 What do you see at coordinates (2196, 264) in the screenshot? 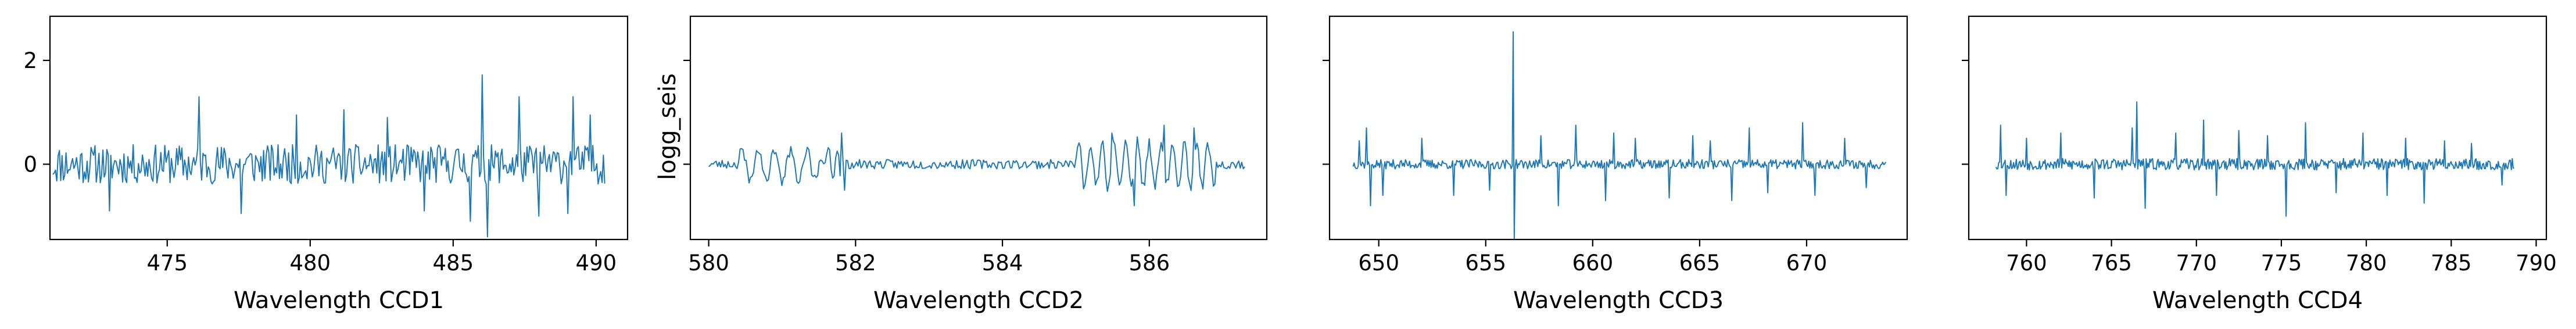
I see `x-tick-label: 770` at bounding box center [2196, 264].